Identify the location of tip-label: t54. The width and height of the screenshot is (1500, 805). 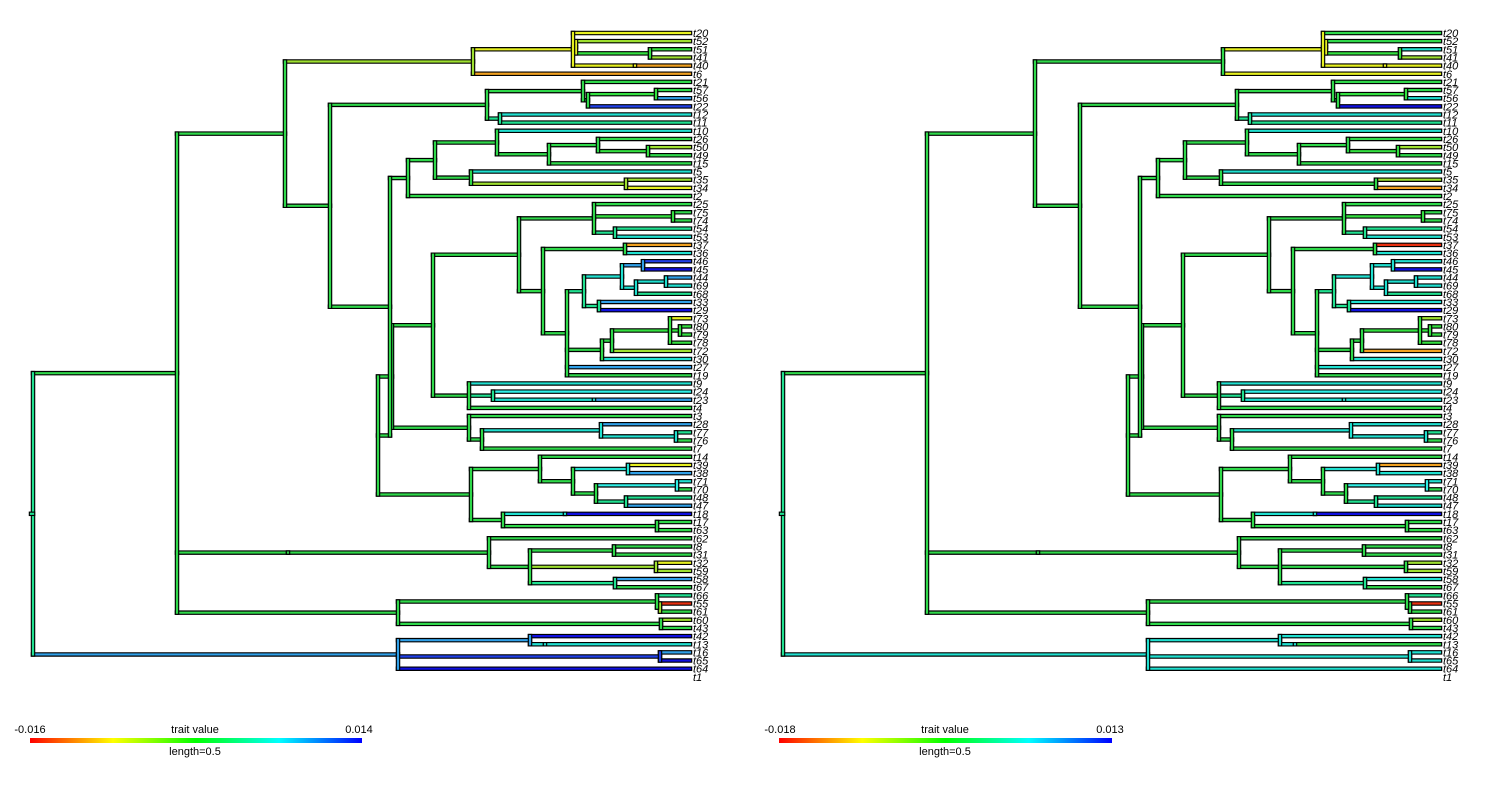
(700, 230).